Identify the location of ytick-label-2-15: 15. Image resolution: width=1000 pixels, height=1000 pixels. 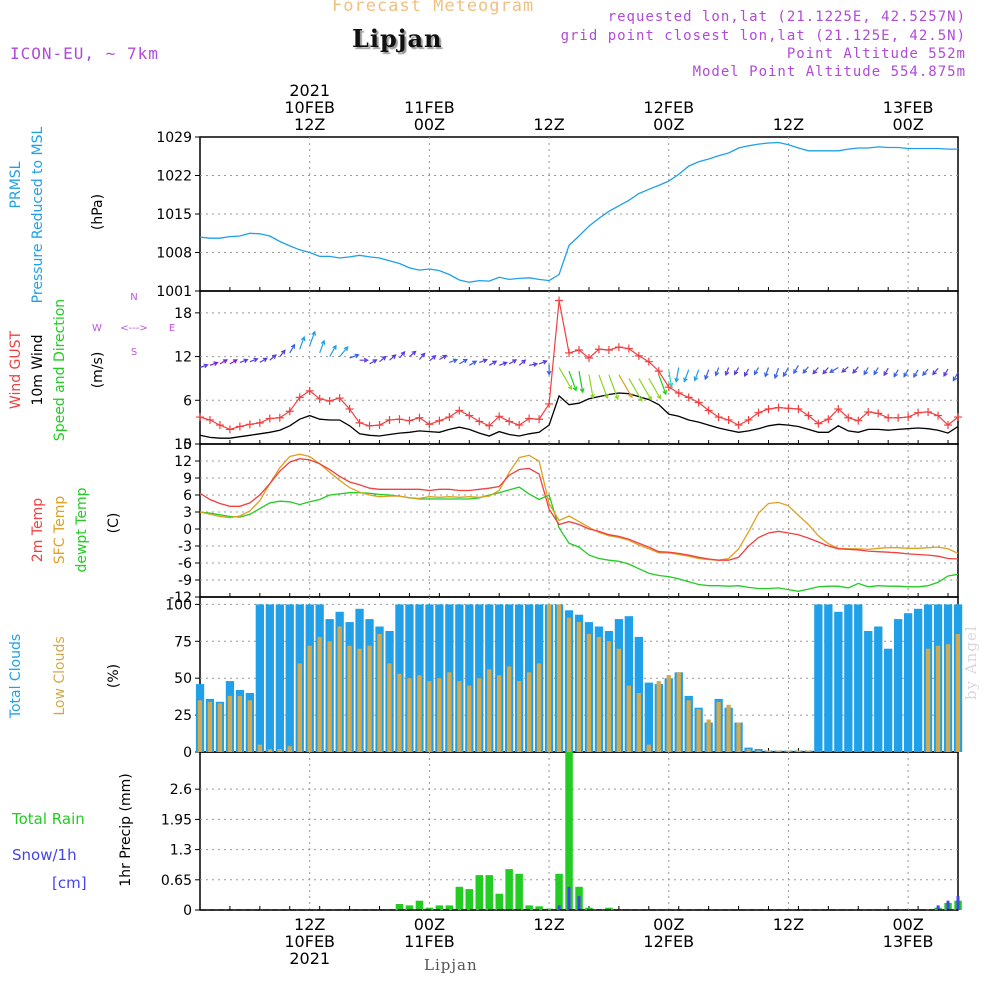
(183, 445).